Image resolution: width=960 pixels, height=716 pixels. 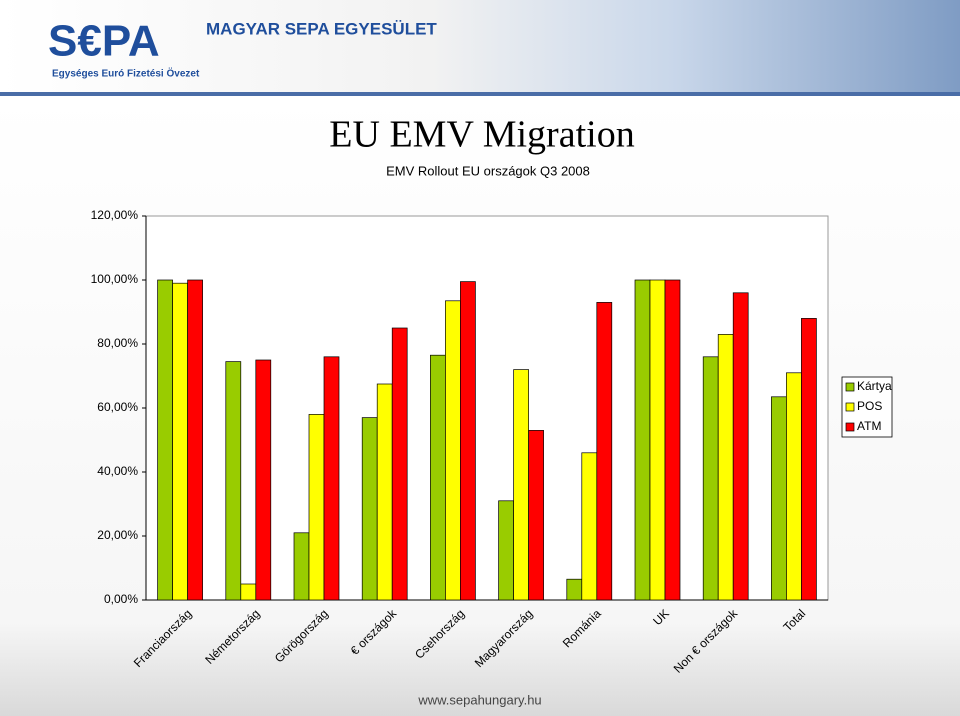 I want to click on header-rule, so click(x=480, y=94).